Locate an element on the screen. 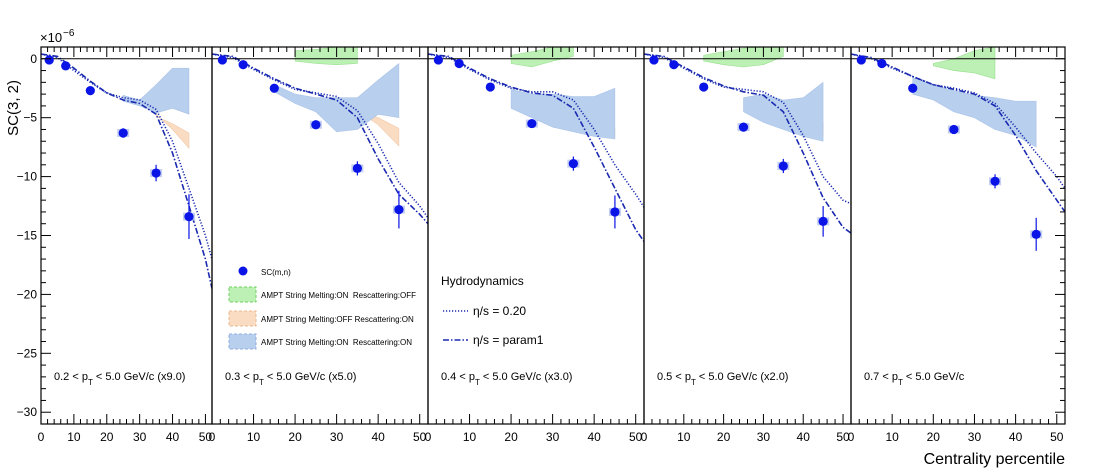 The image size is (1096, 473). legend-data-marker is located at coordinates (243, 271).